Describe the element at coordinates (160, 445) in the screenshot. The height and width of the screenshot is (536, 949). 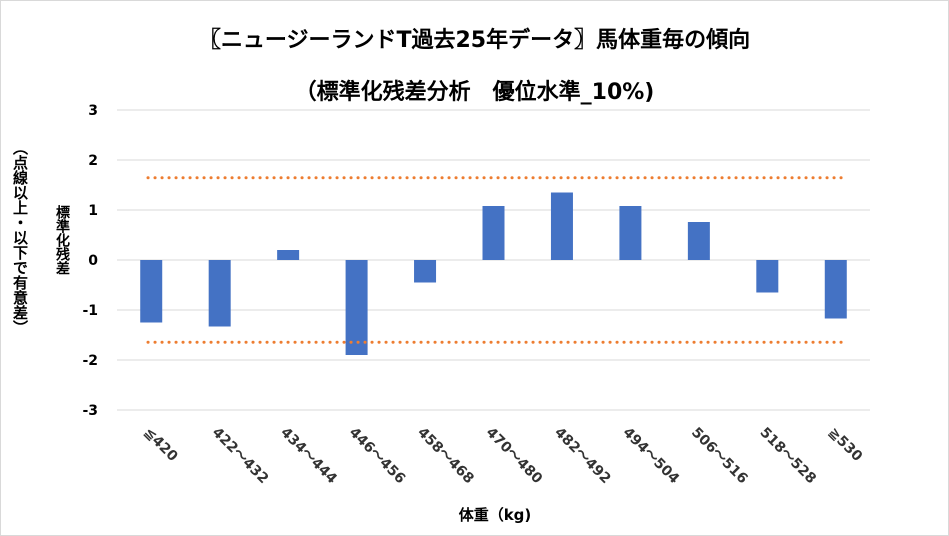
I see `x-tick-label: ≦420` at that location.